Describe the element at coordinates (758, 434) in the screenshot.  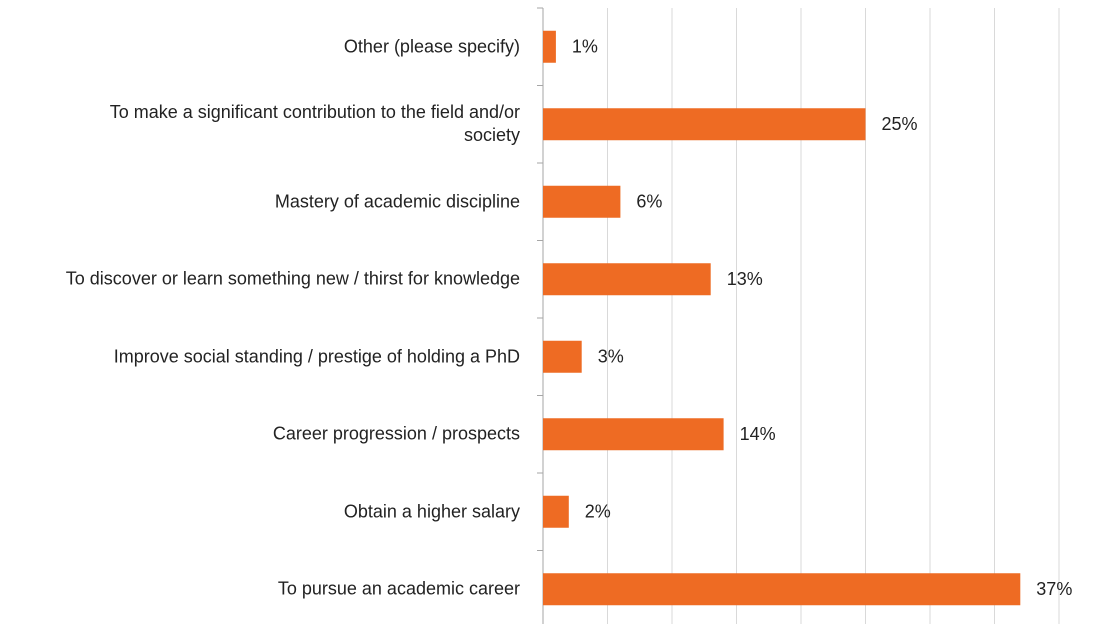
I see `value-label: 14%` at that location.